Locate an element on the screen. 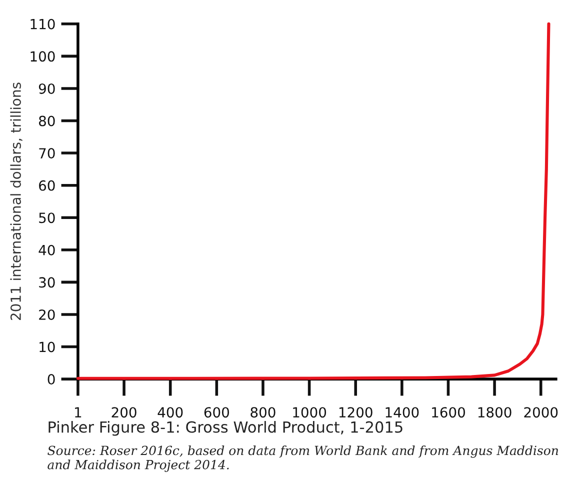 Image resolution: width=569 pixels, height=478 pixels. x-tick-label: 400 is located at coordinates (170, 412).